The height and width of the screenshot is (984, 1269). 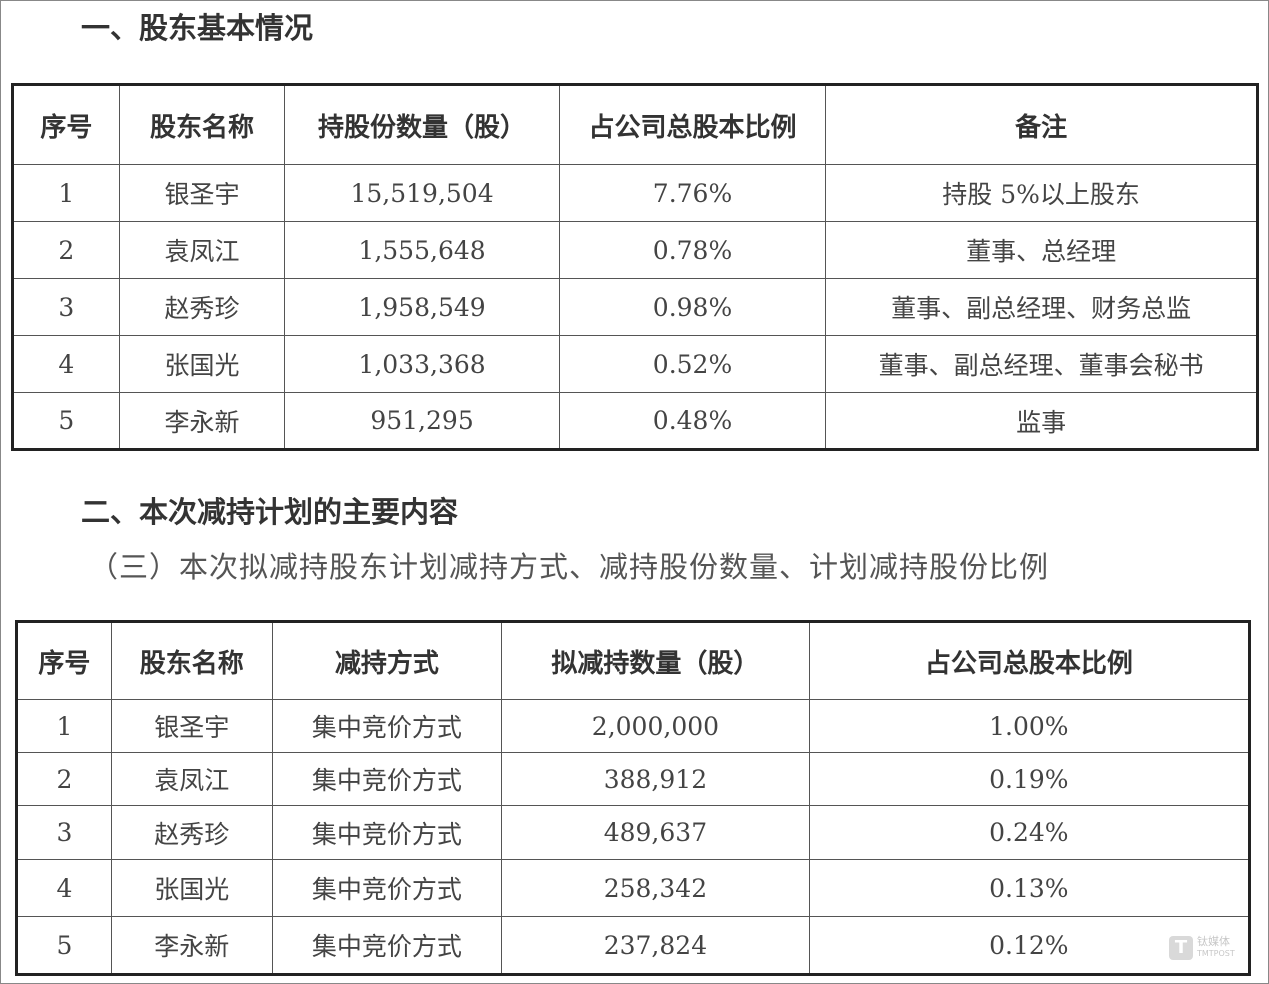 What do you see at coordinates (655, 660) in the screenshot?
I see `column-header: 拟减持数量（股）` at bounding box center [655, 660].